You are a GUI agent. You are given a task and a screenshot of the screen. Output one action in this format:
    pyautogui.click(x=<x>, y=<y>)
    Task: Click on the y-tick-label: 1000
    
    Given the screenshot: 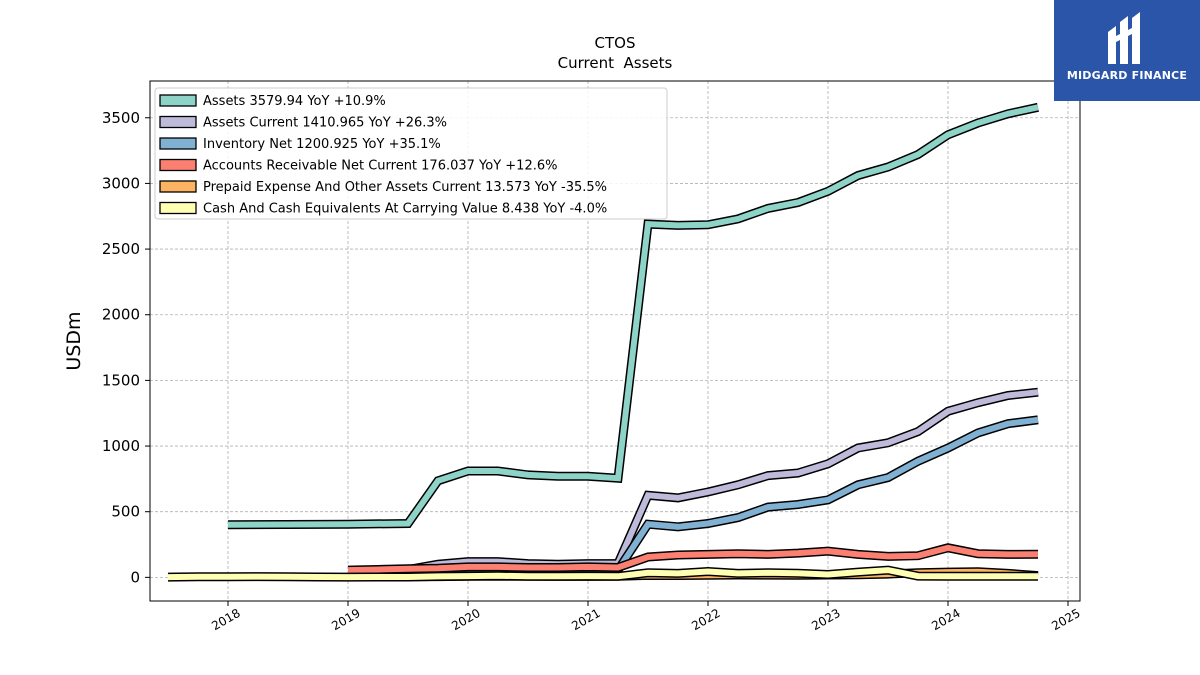 What is the action you would take?
    pyautogui.click(x=121, y=446)
    